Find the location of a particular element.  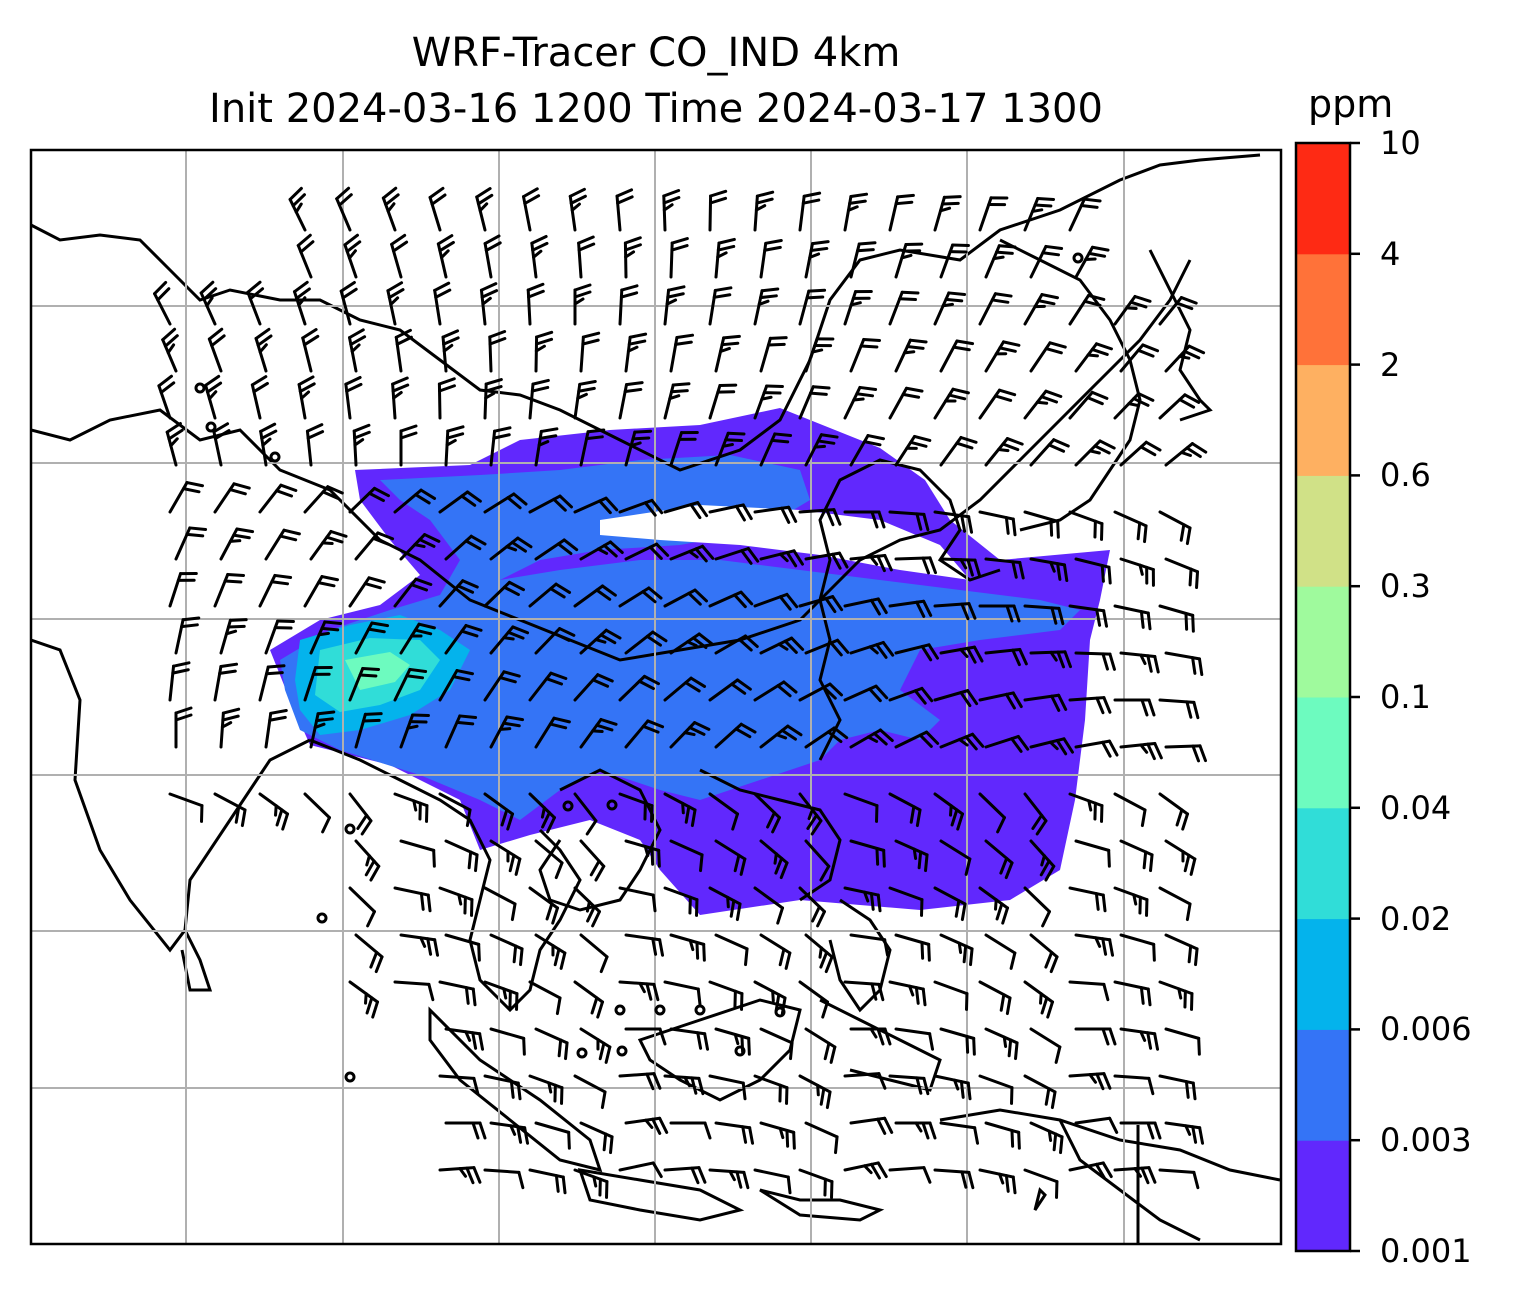

colorbar-tick-label: 0.04 is located at coordinates (1416, 807).